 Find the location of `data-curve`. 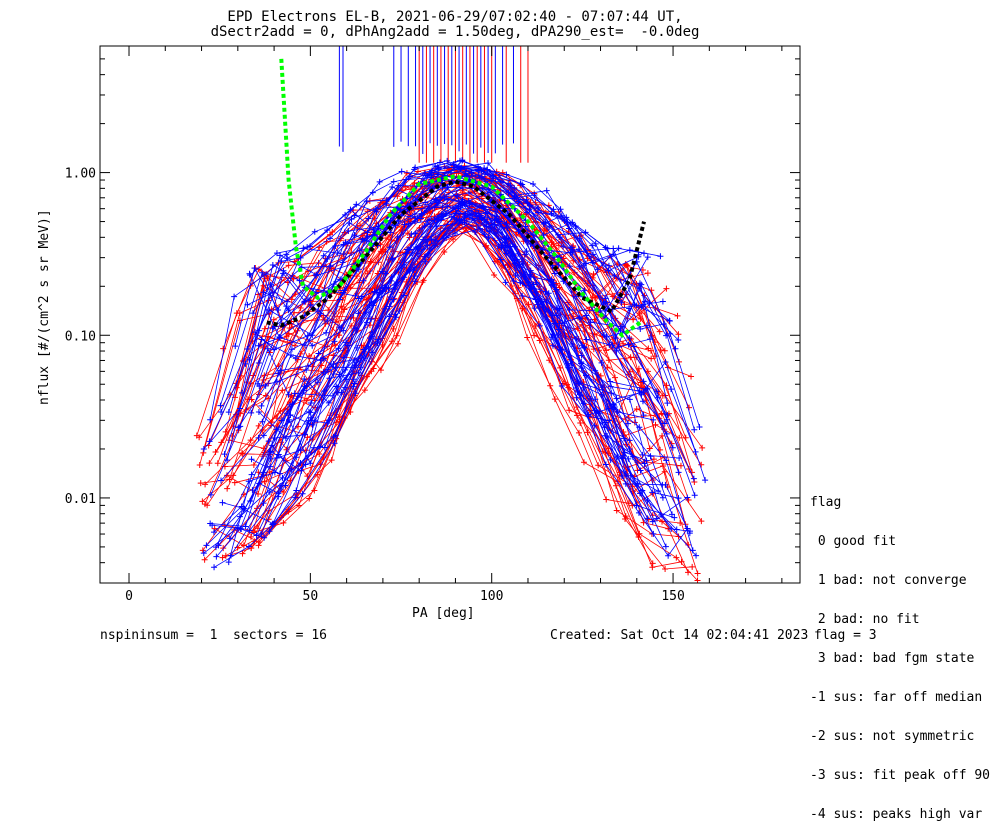

data-curve is located at coordinates (444, 229).